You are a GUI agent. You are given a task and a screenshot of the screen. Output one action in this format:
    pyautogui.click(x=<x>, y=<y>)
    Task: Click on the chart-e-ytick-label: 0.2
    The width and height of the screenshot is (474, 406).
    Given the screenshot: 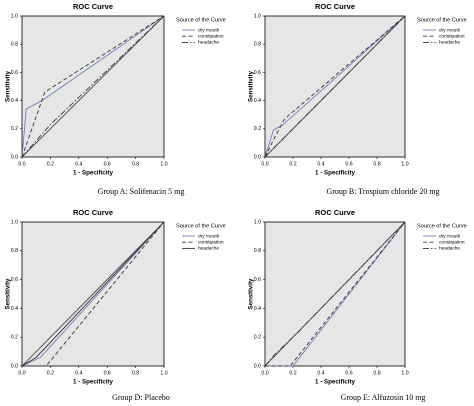 What is the action you would take?
    pyautogui.click(x=257, y=338)
    